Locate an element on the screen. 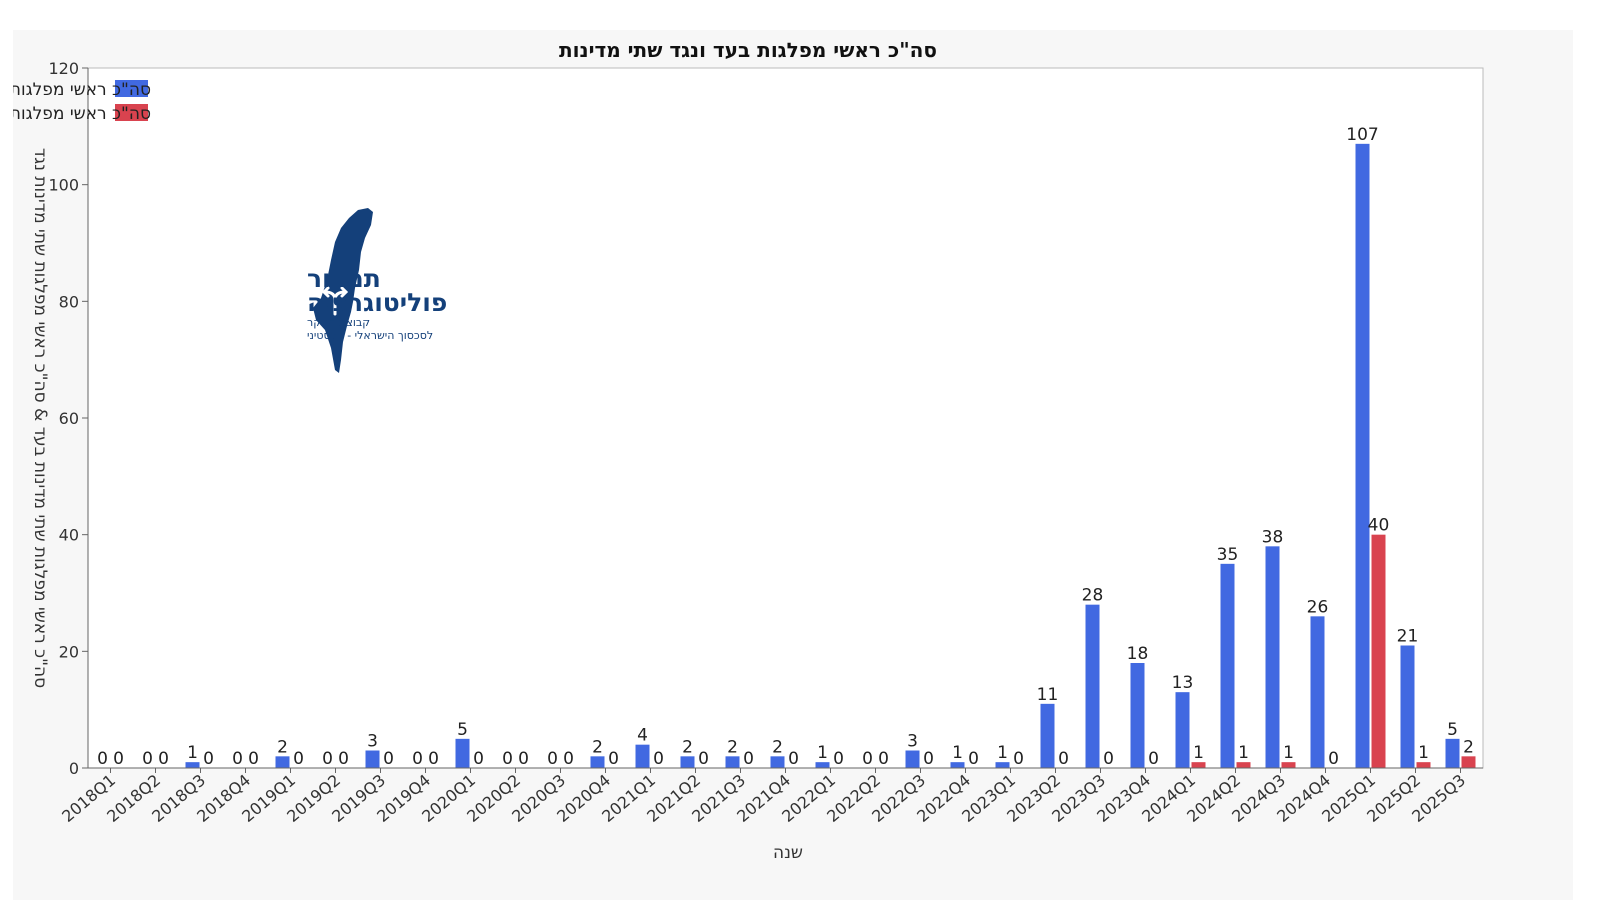 This screenshot has height=900, width=1600. data-label-for: 28 is located at coordinates (1093, 596).